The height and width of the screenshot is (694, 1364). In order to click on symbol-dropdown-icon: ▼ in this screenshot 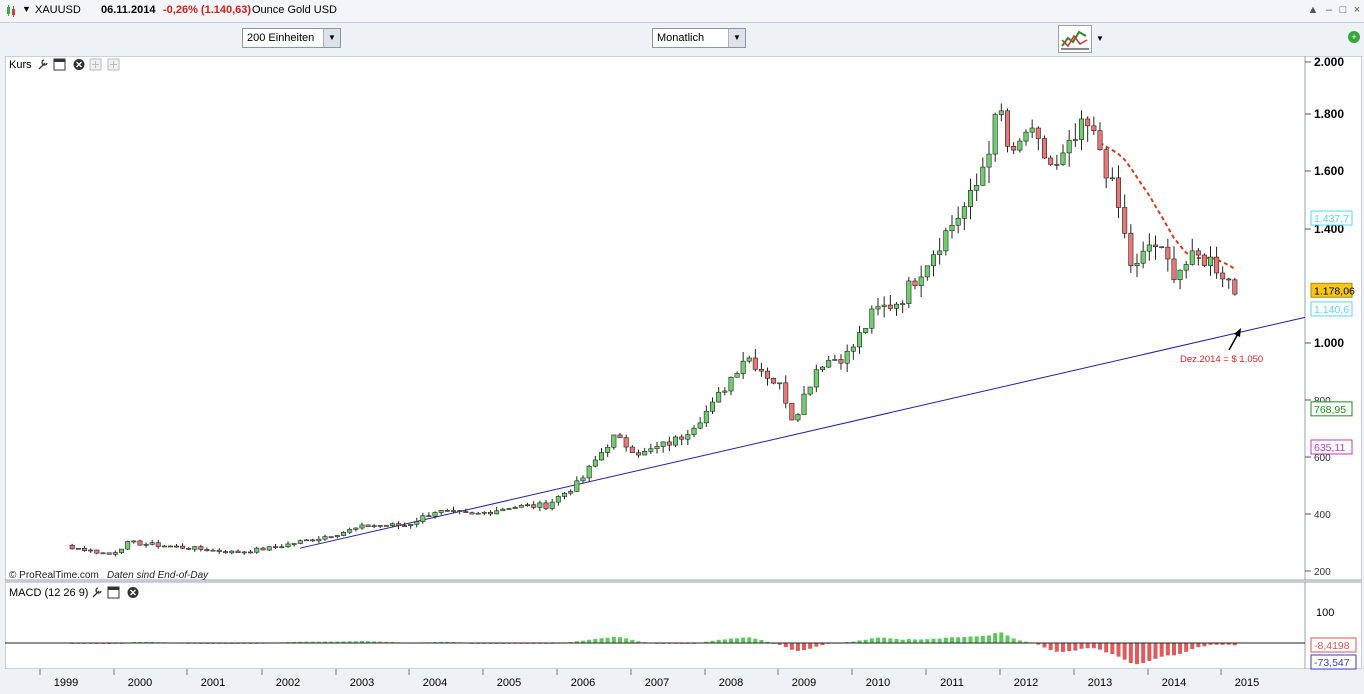, I will do `click(26, 9)`.